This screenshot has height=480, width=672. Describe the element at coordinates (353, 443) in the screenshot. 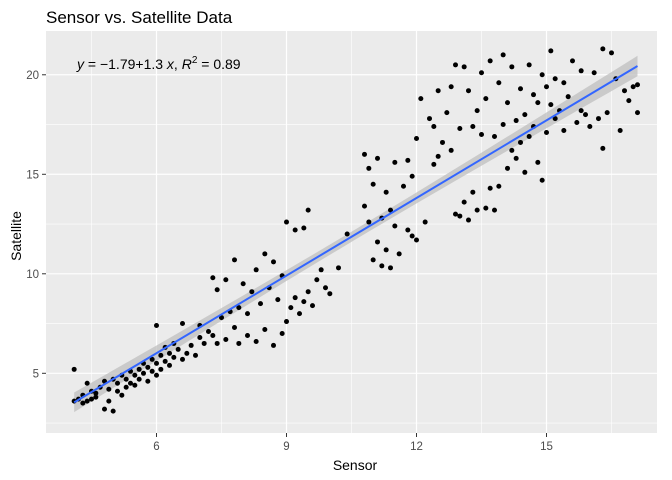

I see `x-axis: 6 9 12 15` at that location.